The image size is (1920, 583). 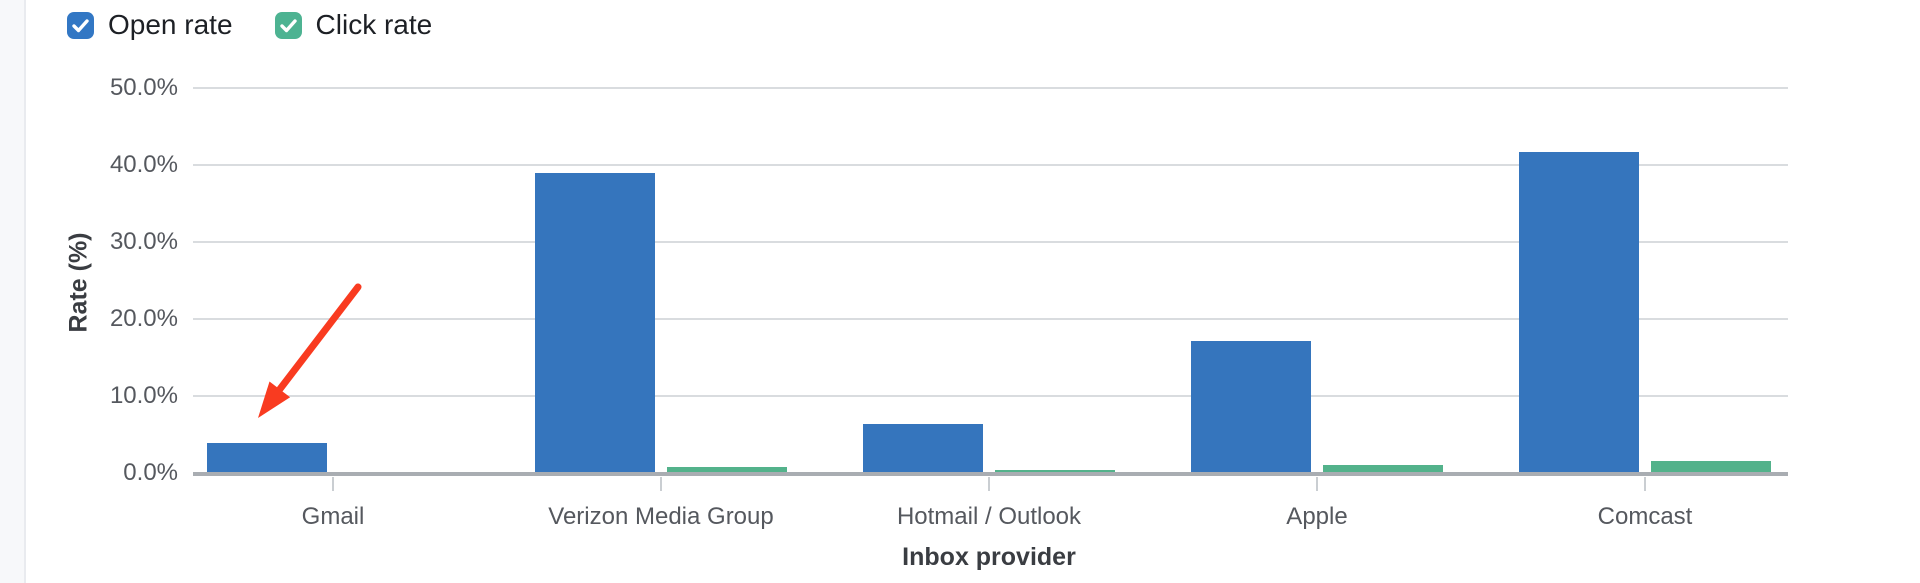 I want to click on y-tick-label-50-0: 50.0%, so click(x=143, y=87).